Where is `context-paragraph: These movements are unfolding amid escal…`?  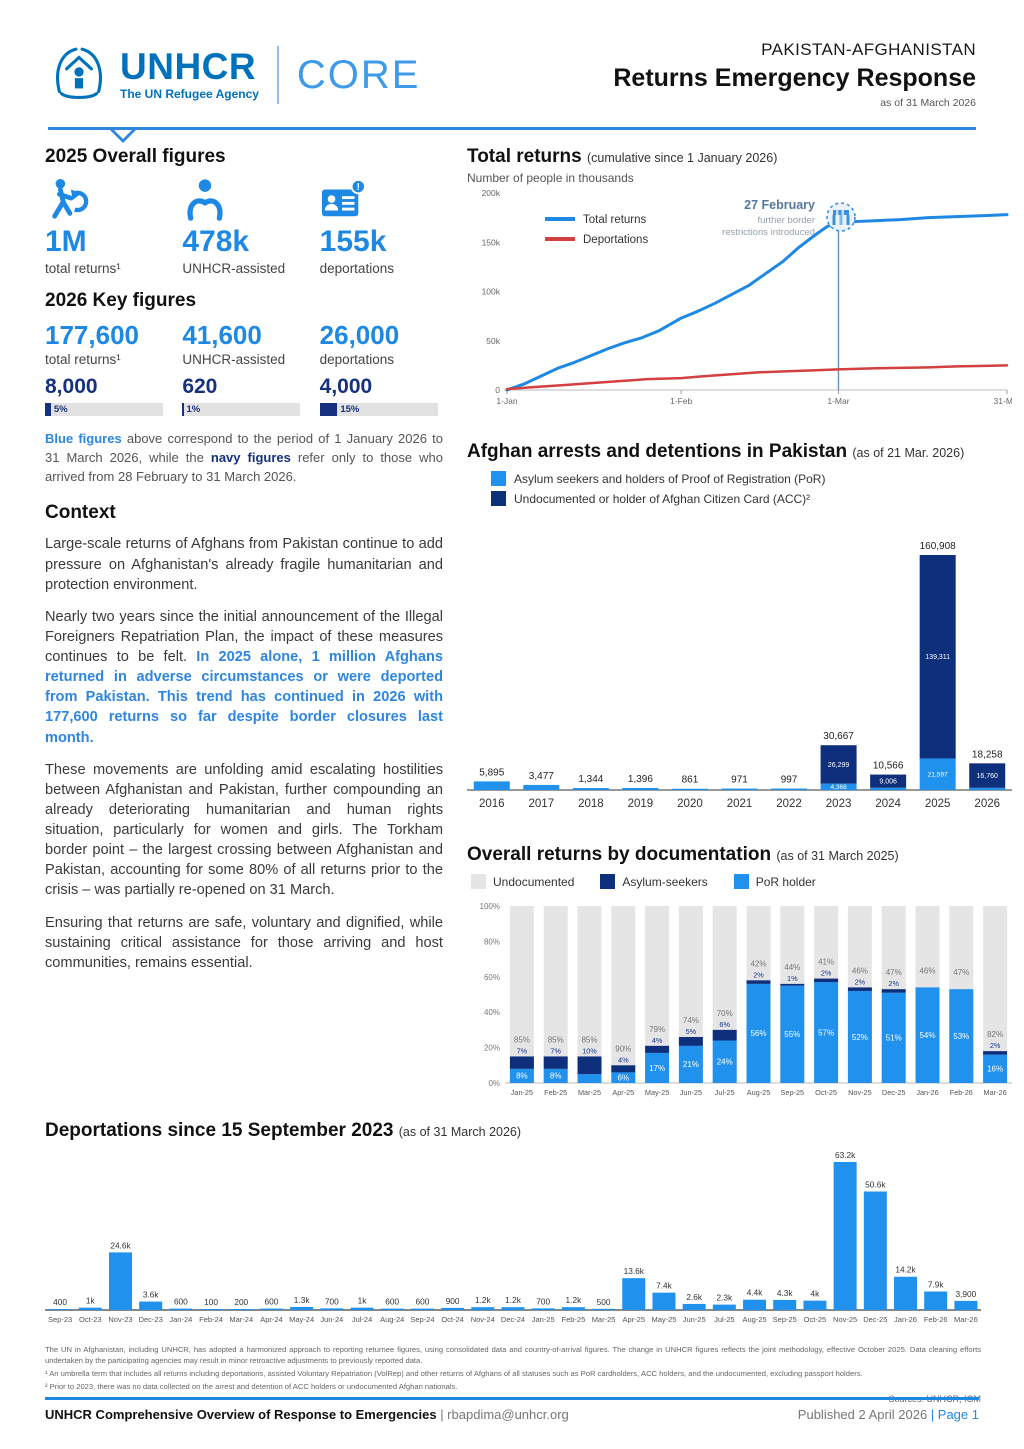
context-paragraph: These movements are unfolding amid escal… is located at coordinates (244, 830).